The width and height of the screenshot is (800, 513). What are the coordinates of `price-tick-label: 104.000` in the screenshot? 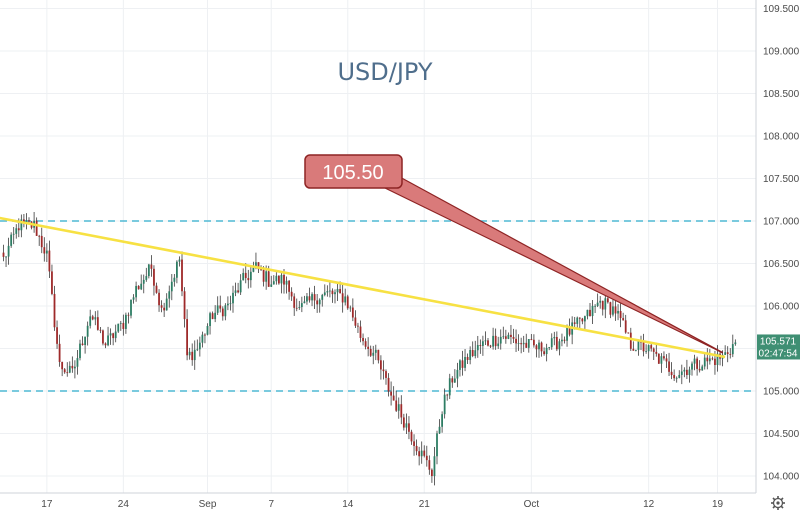 It's located at (781, 477).